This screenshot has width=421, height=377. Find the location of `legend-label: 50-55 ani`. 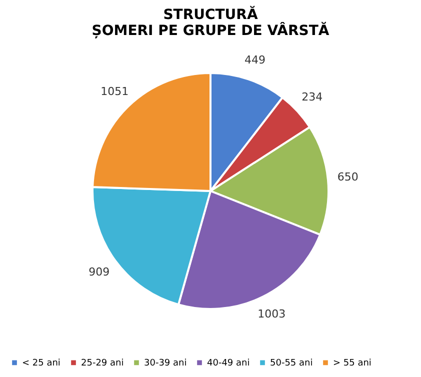

legend-label: 50-55 ani is located at coordinates (291, 363).